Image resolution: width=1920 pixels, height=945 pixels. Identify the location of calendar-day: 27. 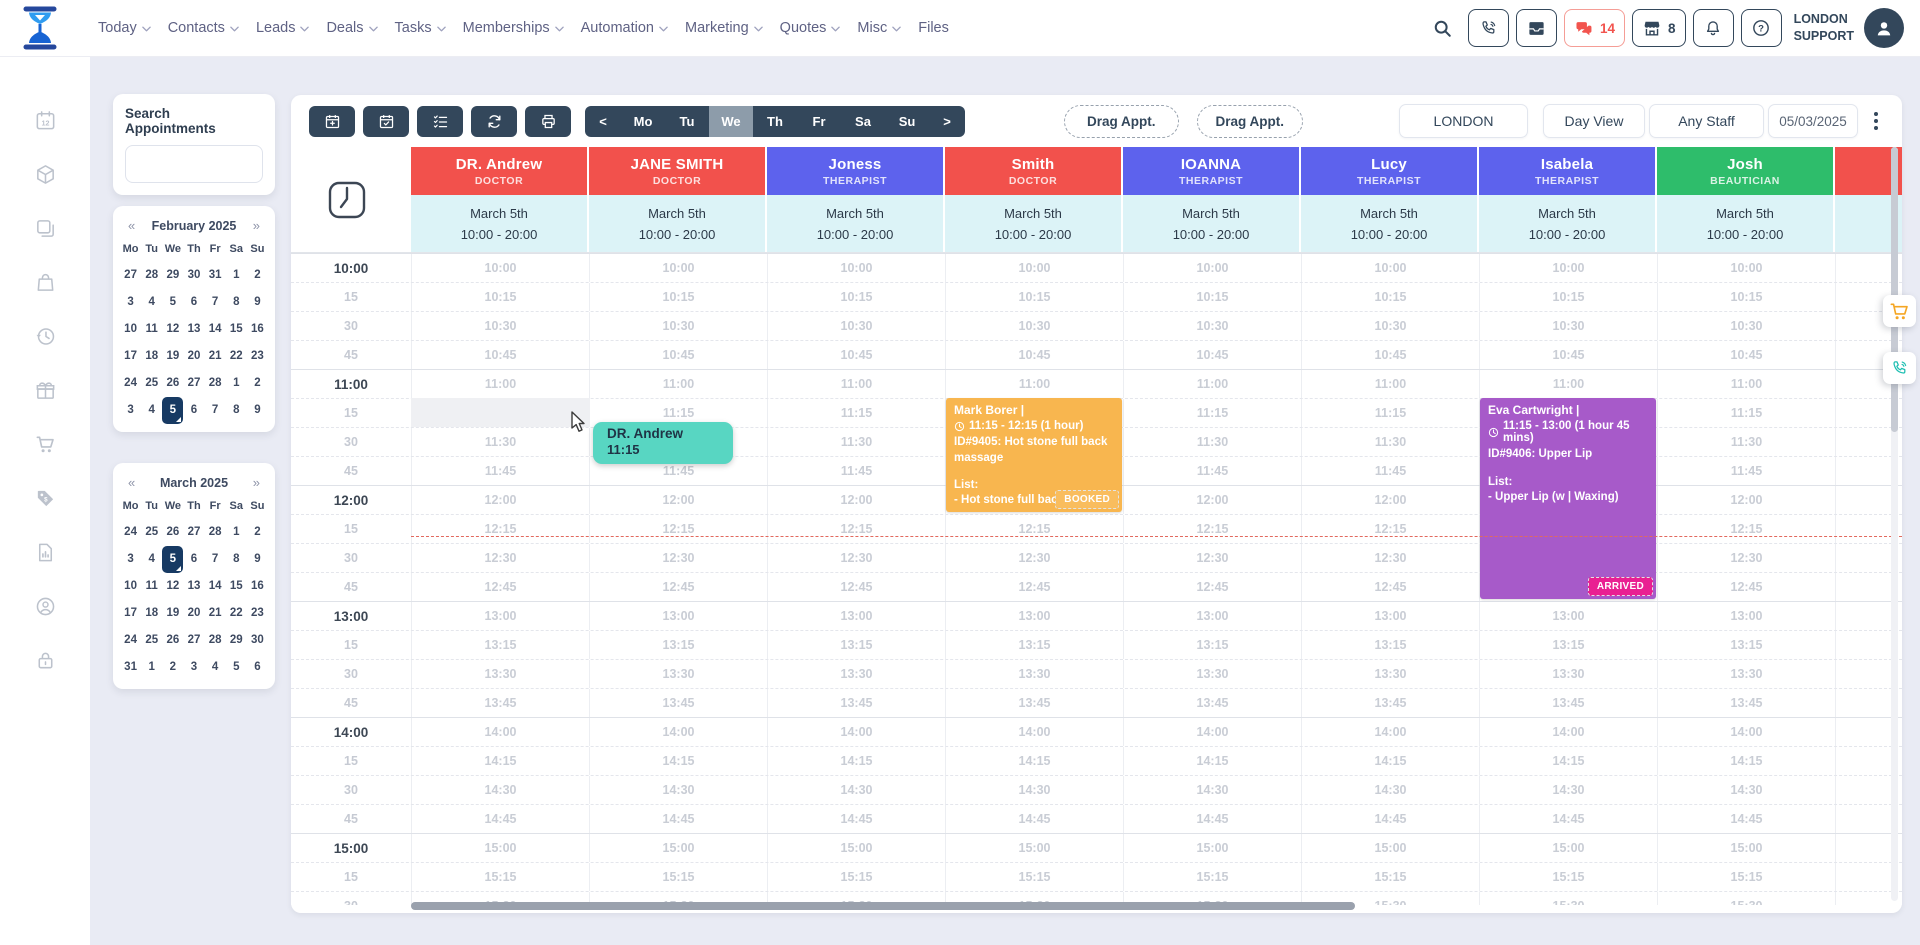
(194, 532).